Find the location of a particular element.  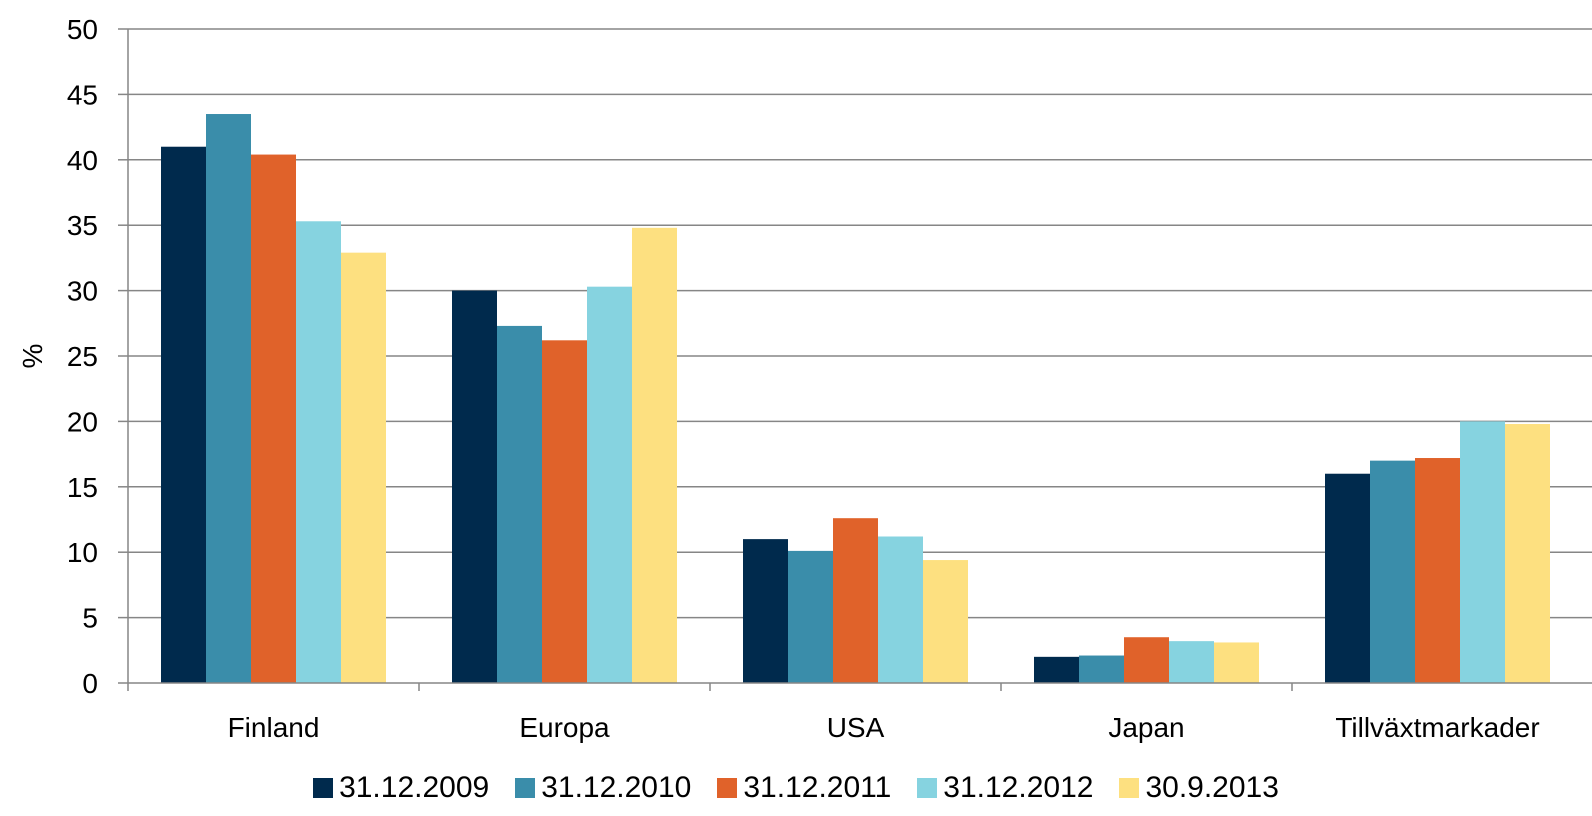

y-tick-labels: 0 5 10 15 20 25 30 35 40 45 50 is located at coordinates (82, 356).